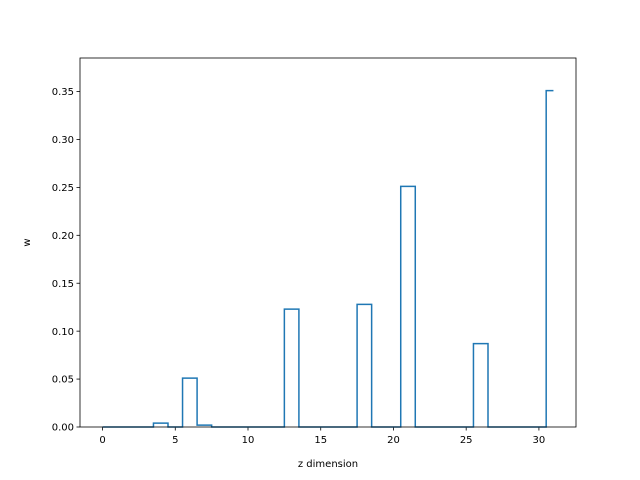 This screenshot has height=480, width=640. What do you see at coordinates (63, 380) in the screenshot?
I see `y-tick-label: 0.05` at bounding box center [63, 380].